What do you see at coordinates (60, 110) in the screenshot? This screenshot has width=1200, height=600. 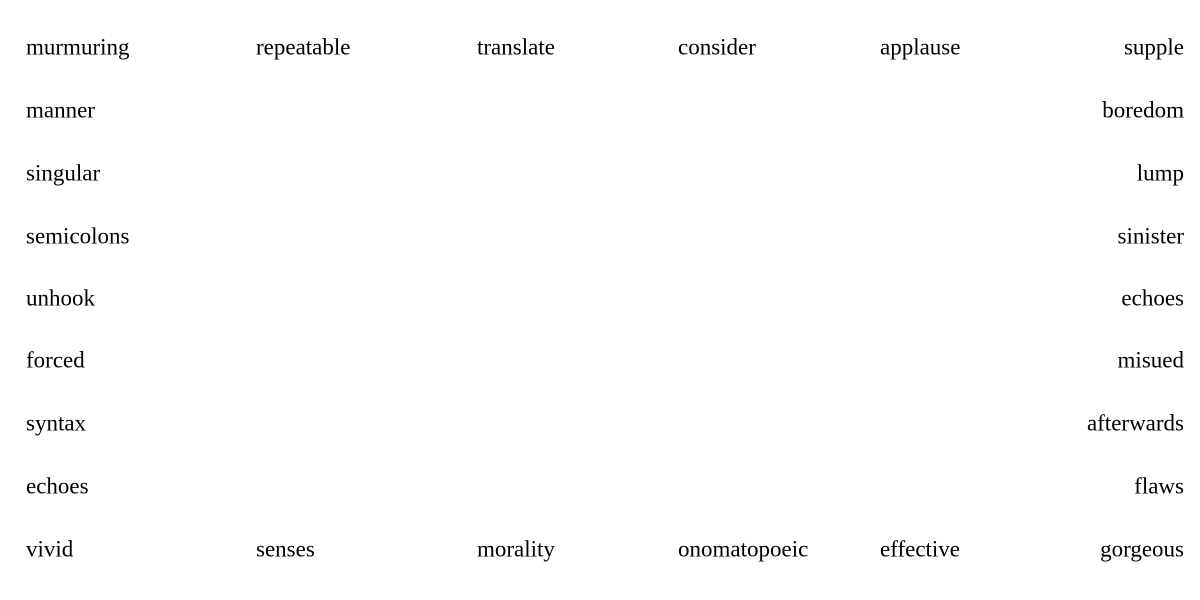 I see `left-column-word-1: manner` at bounding box center [60, 110].